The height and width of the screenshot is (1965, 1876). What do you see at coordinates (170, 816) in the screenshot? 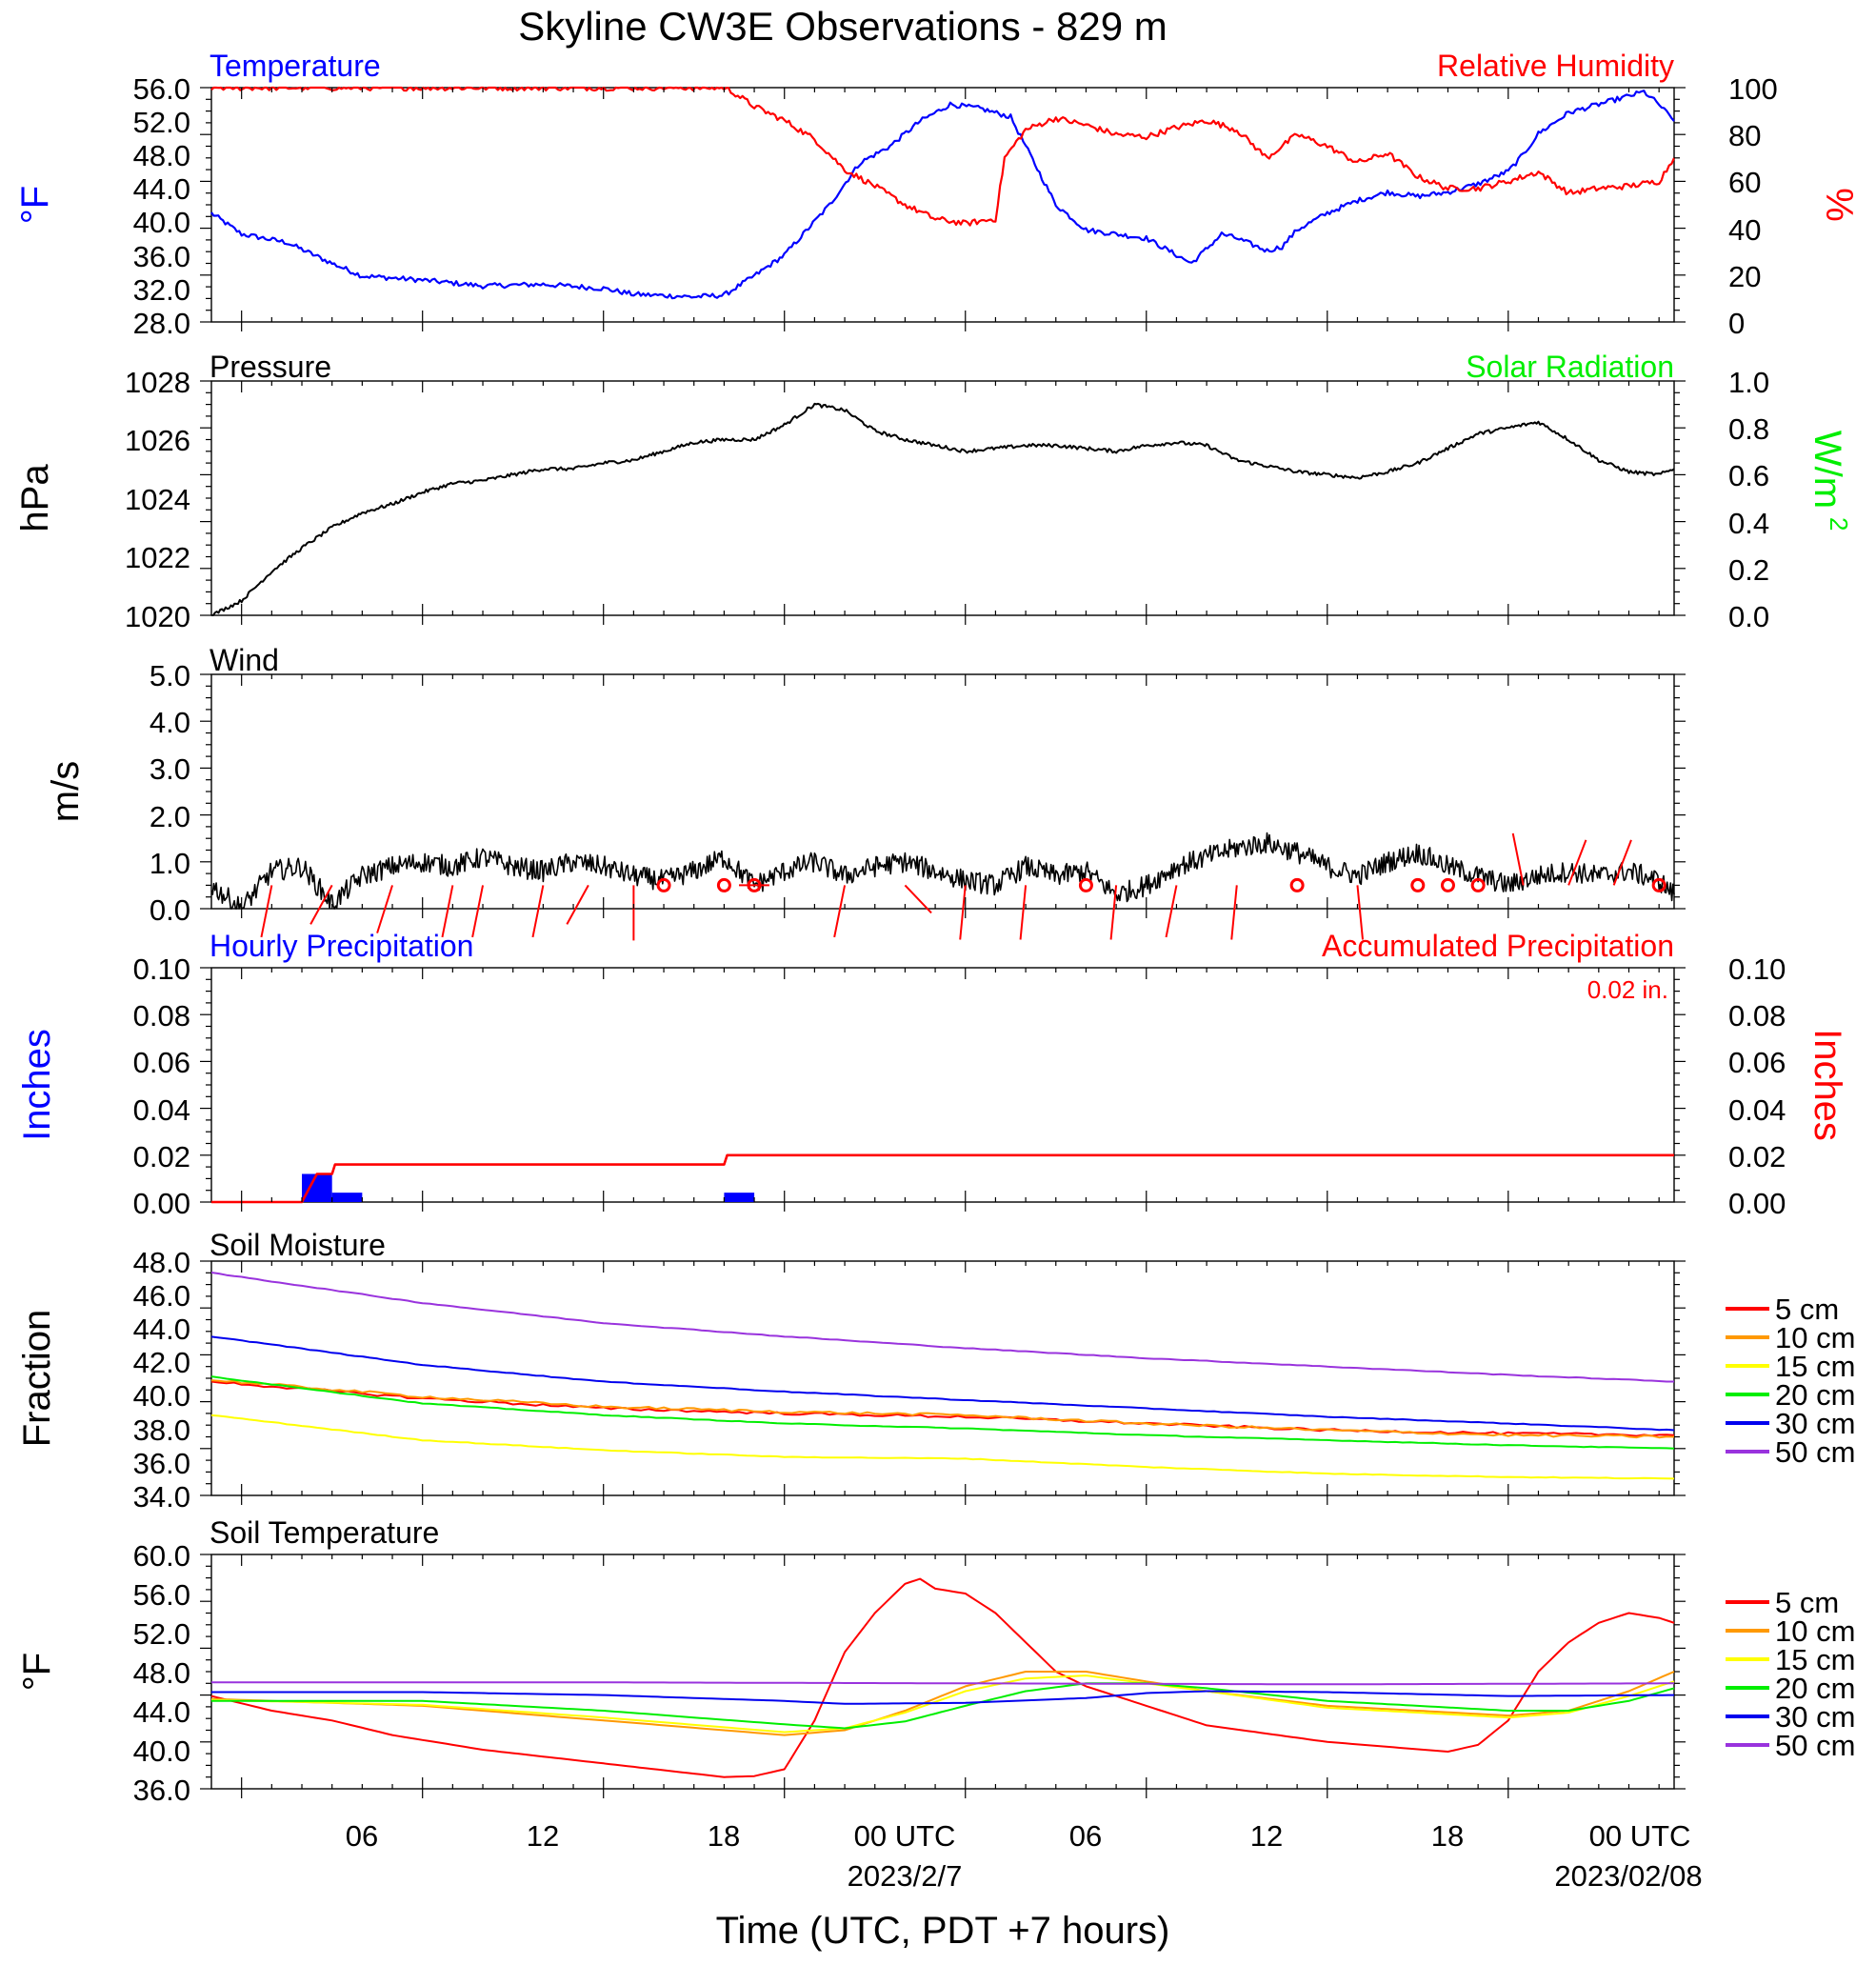
I see `tick-label: 2.0` at bounding box center [170, 816].